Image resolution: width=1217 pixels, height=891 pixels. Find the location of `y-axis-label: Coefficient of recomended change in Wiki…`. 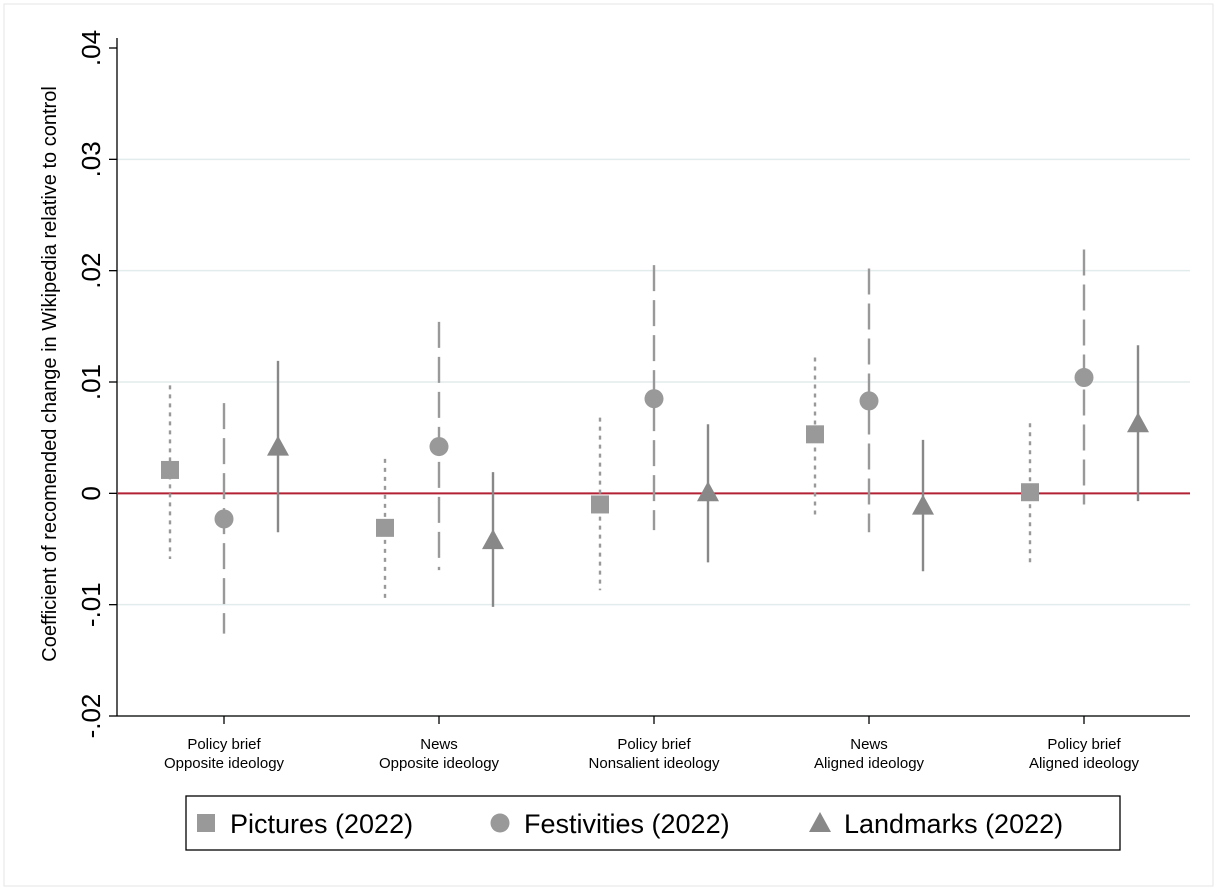

y-axis-label: Coefficient of recomended change in Wiki… is located at coordinates (50, 374).